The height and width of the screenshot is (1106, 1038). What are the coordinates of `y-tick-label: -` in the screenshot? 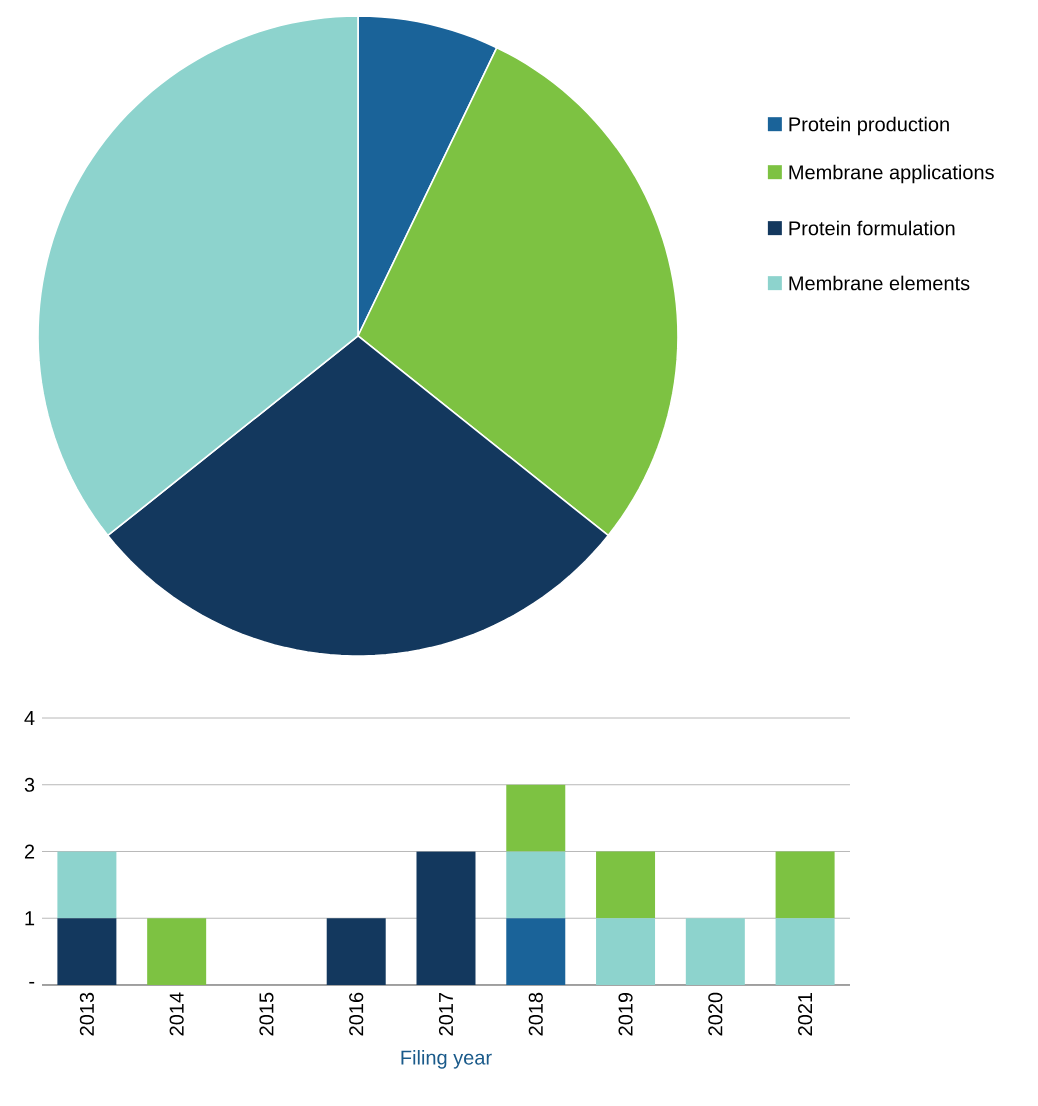 It's located at (32, 982).